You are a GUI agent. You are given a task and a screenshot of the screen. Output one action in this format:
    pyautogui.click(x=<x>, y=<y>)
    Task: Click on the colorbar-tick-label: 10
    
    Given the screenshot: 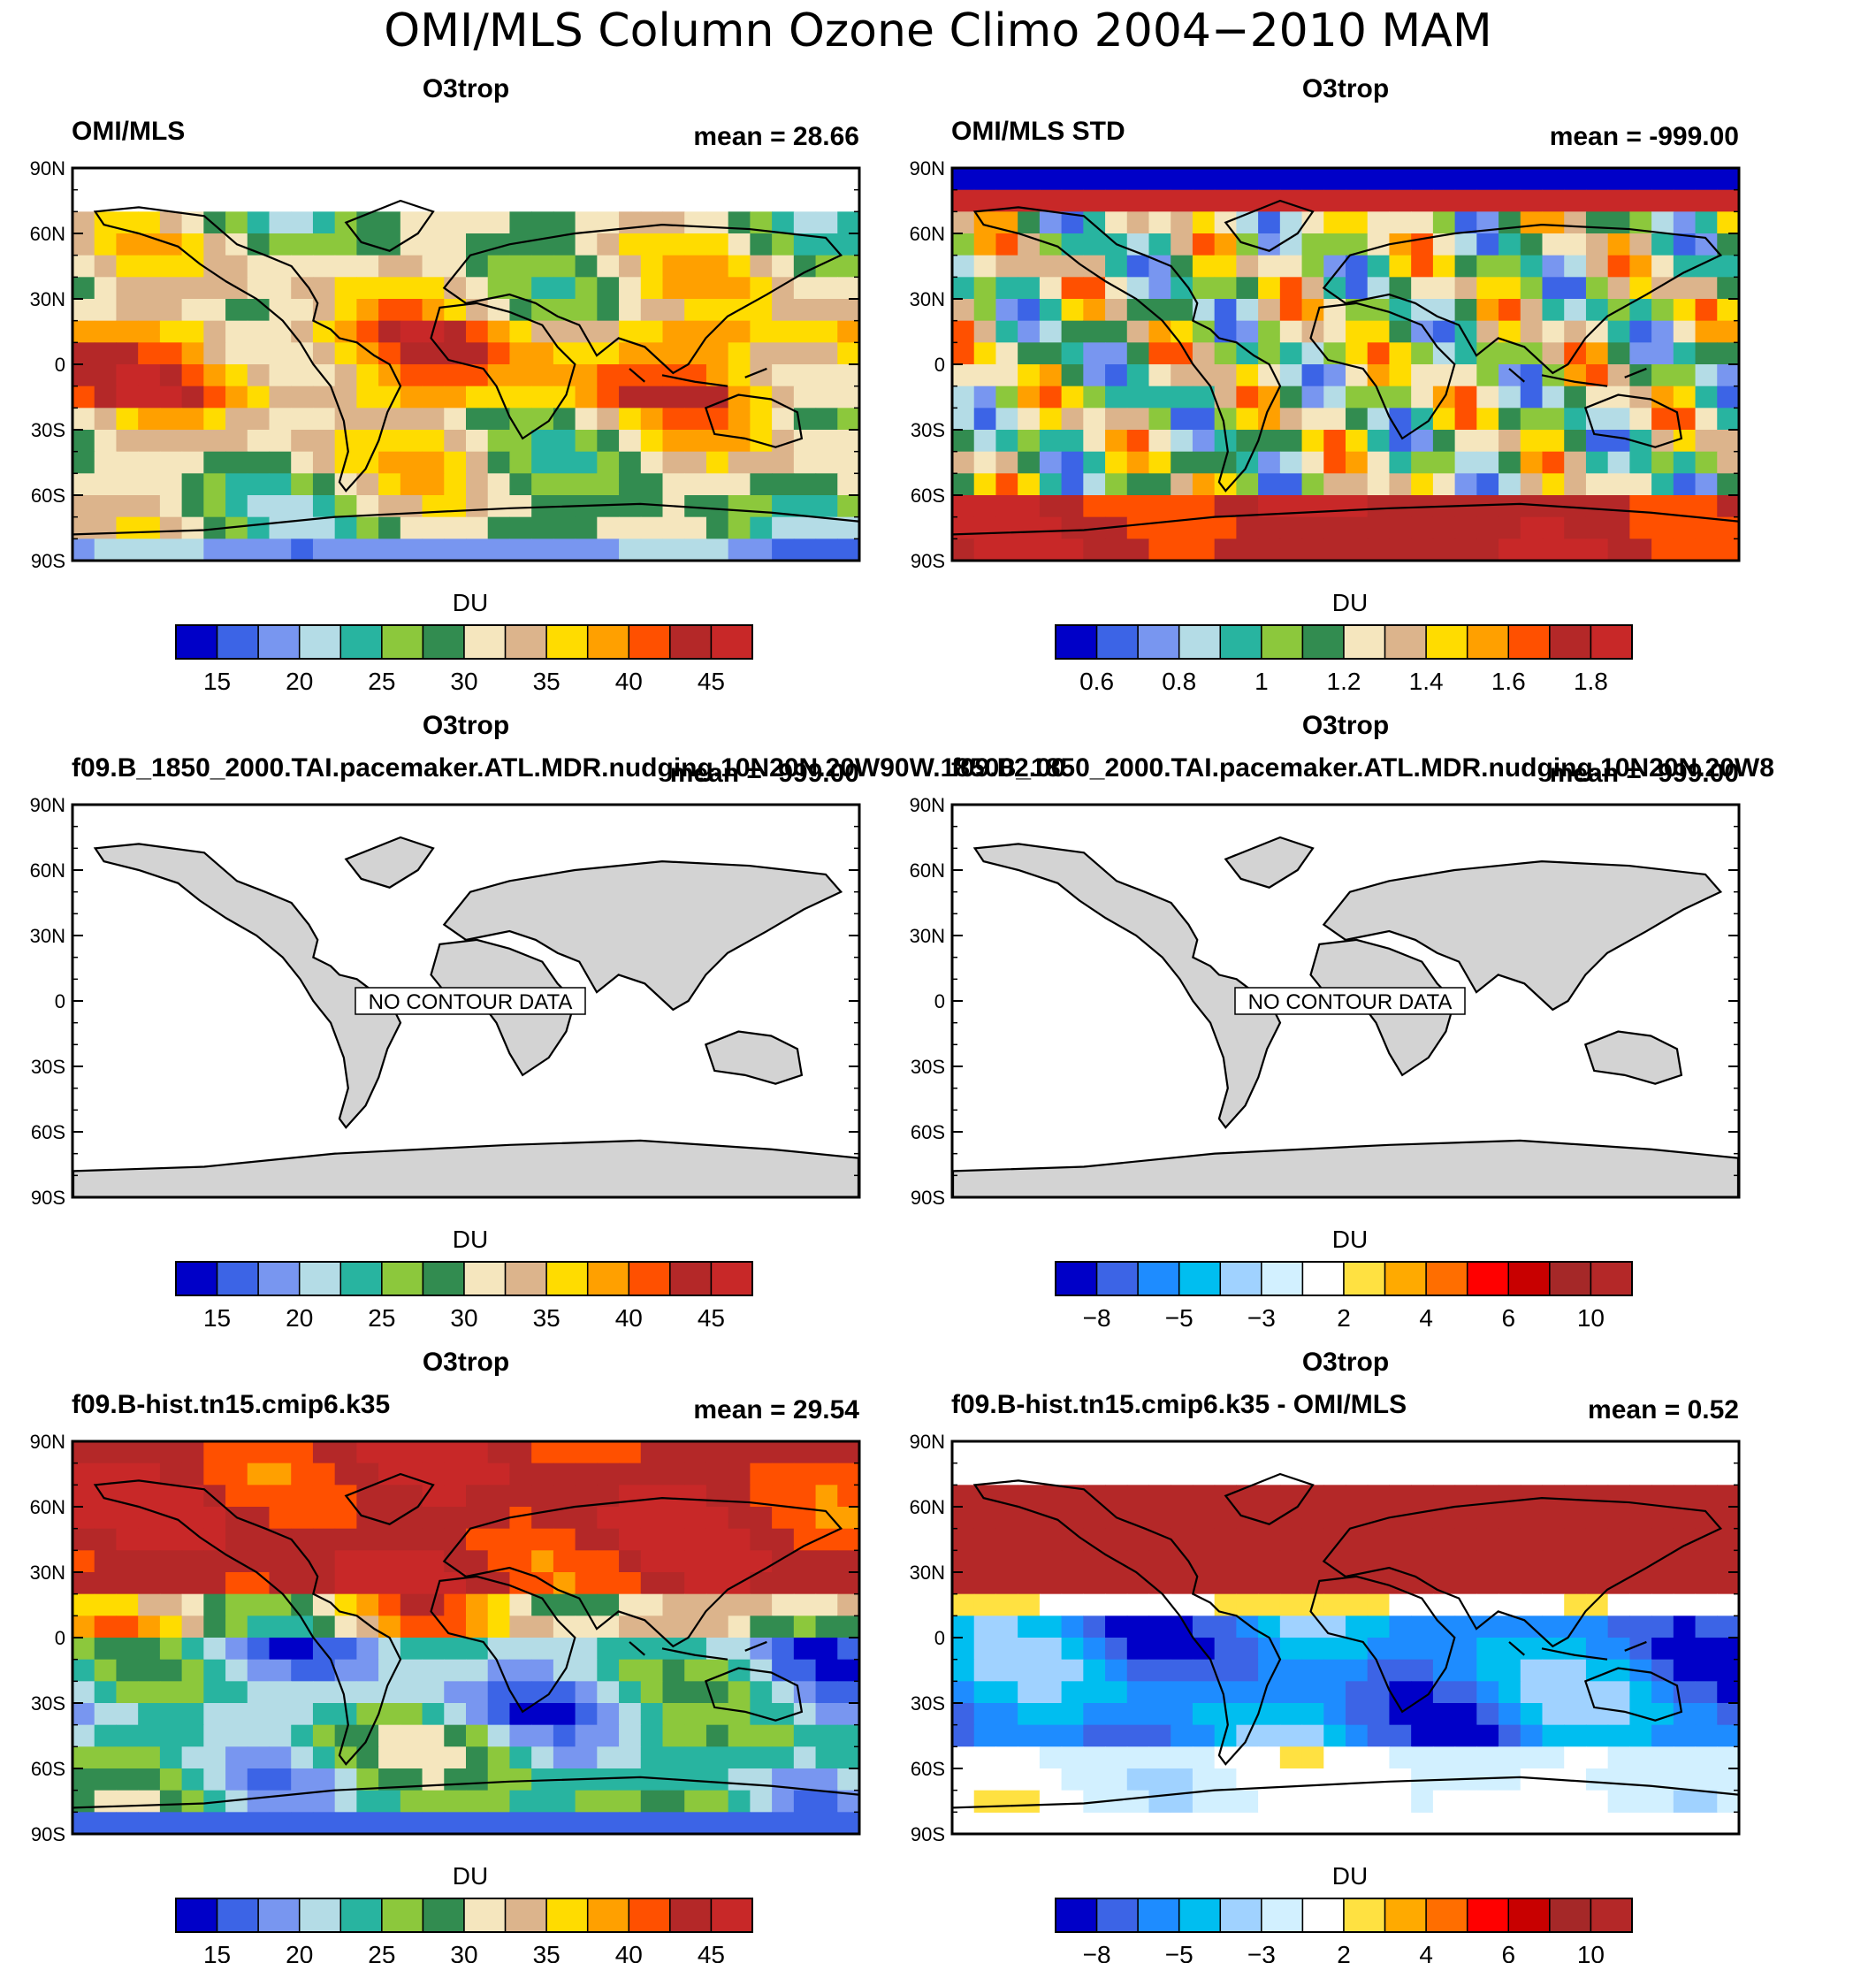 What is the action you would take?
    pyautogui.click(x=1591, y=1952)
    